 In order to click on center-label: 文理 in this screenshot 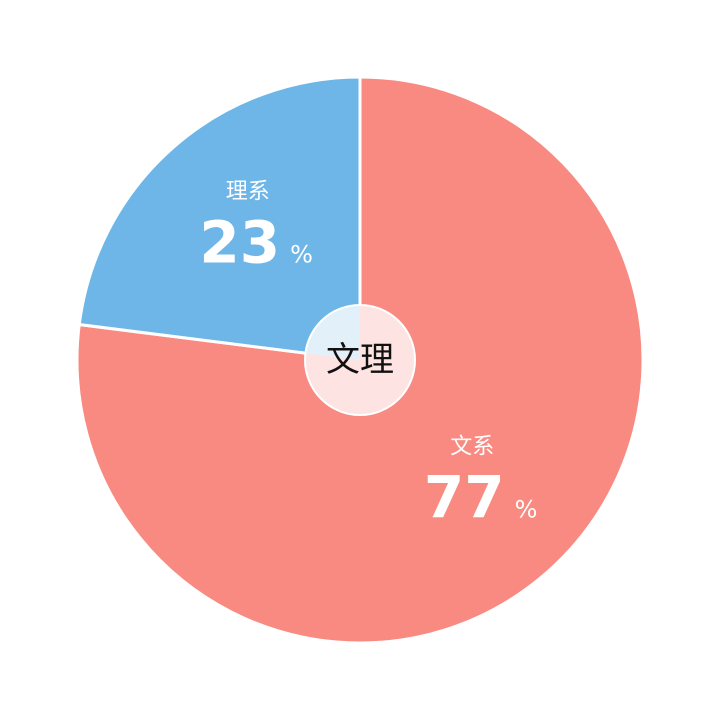, I will do `click(360, 360)`.